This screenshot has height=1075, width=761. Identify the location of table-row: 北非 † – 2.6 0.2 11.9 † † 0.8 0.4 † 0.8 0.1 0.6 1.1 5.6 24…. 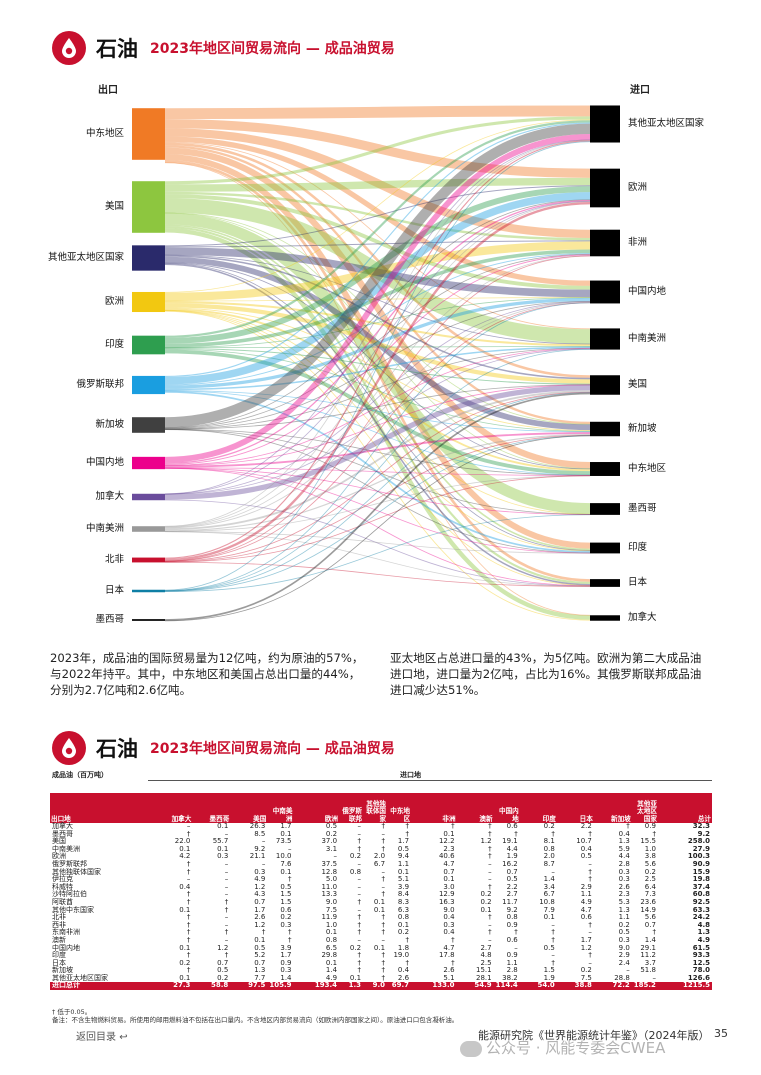
(381, 918).